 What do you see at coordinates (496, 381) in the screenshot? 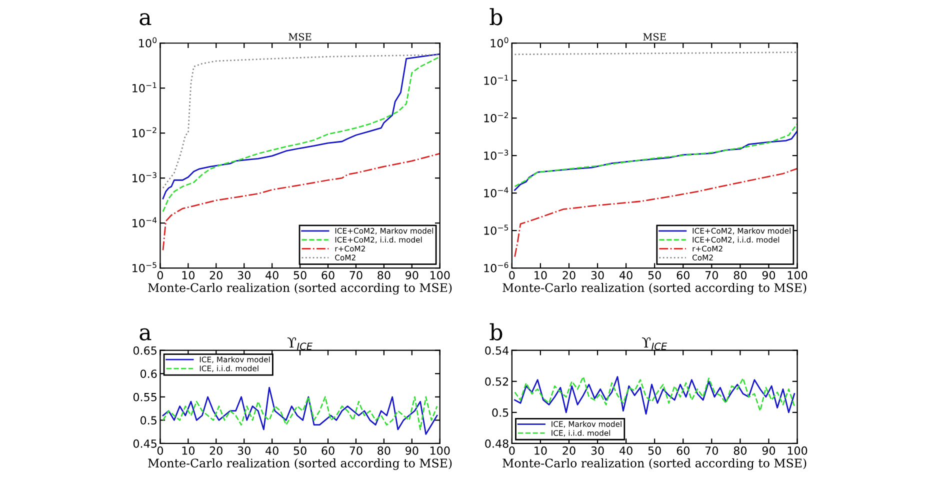
I see `y-tick-label: 0.52` at bounding box center [496, 381].